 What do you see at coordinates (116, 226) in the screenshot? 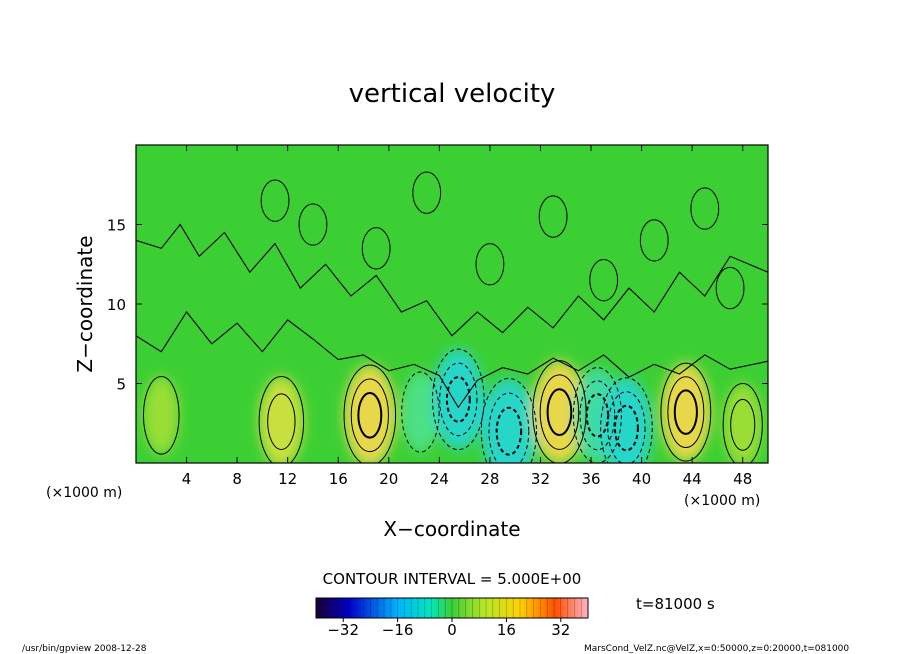
I see `y-tick-label: 15` at bounding box center [116, 226].